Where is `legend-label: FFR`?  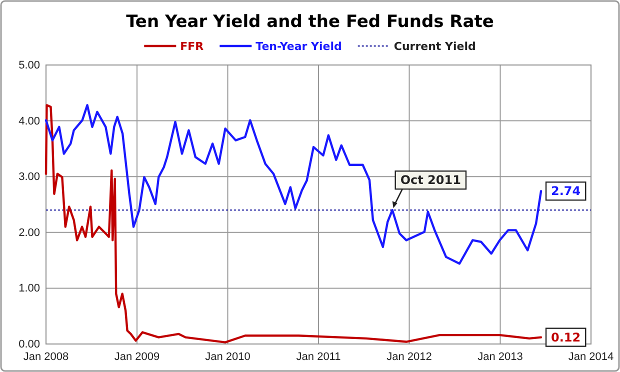
legend-label: FFR is located at coordinates (192, 46).